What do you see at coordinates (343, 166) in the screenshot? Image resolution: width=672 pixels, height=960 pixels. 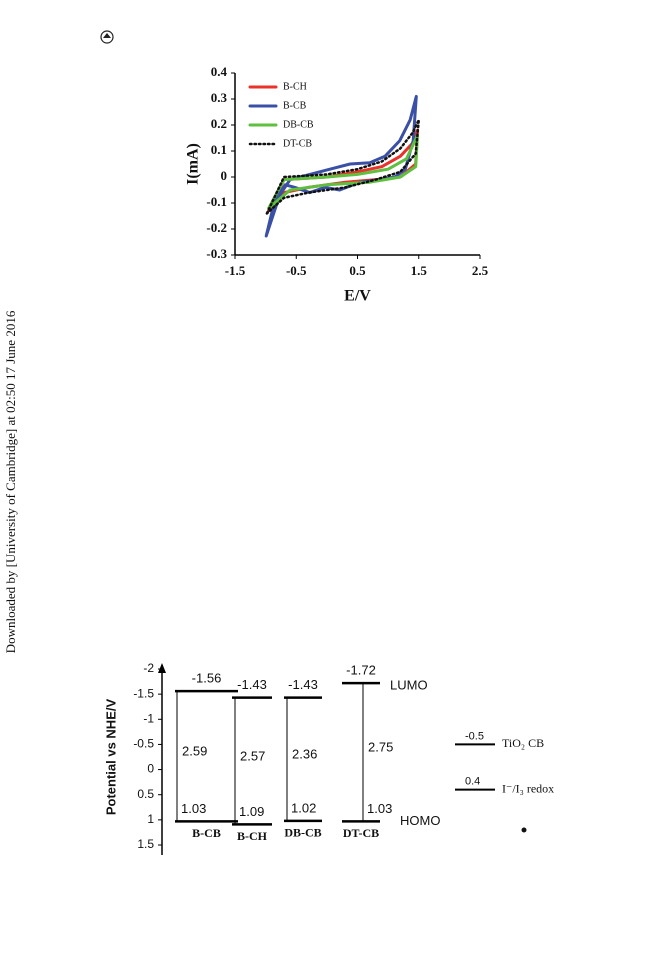 I see `cv-curve` at bounding box center [343, 166].